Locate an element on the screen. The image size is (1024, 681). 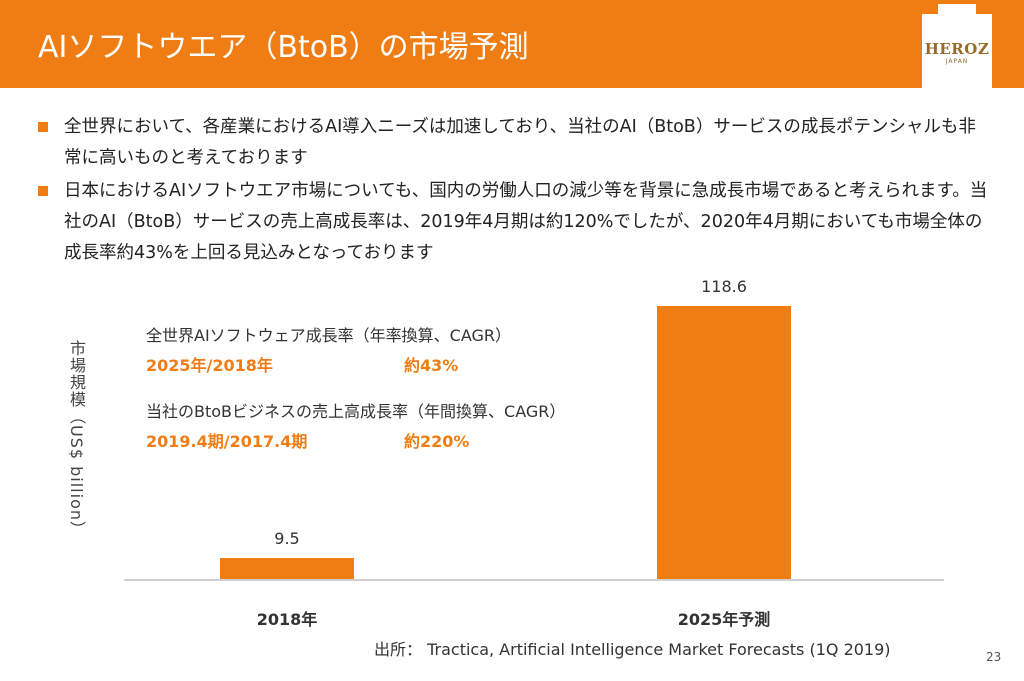
heroz-logo: HEROZ JAPAN is located at coordinates (957, 44).